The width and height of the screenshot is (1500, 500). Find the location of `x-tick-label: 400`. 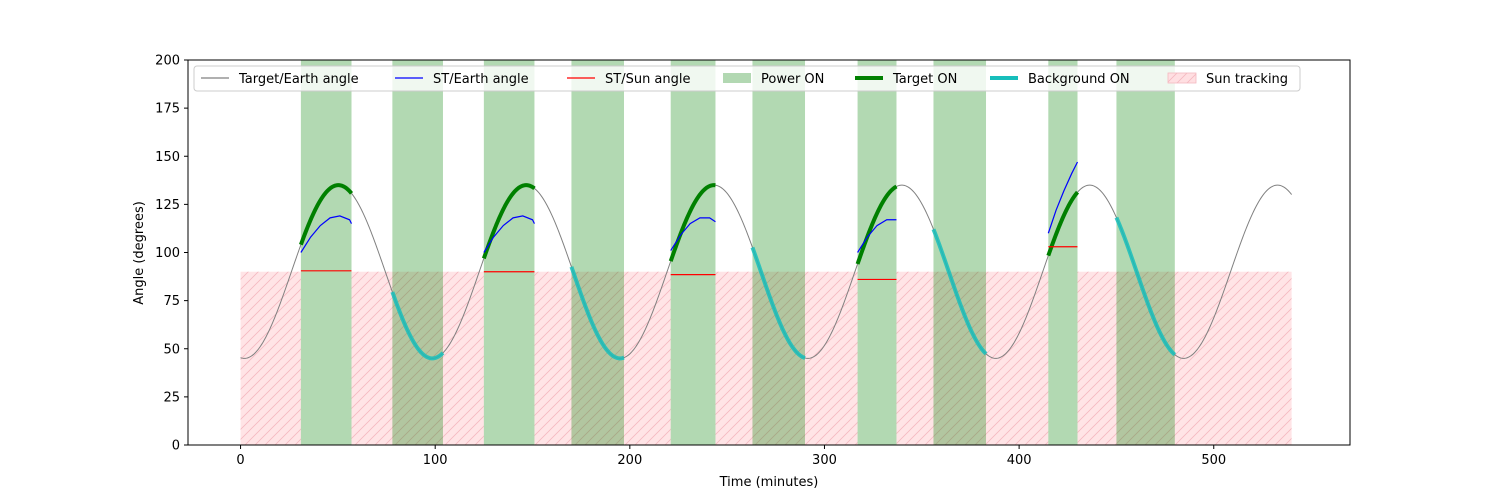

x-tick-label: 400 is located at coordinates (1019, 460).